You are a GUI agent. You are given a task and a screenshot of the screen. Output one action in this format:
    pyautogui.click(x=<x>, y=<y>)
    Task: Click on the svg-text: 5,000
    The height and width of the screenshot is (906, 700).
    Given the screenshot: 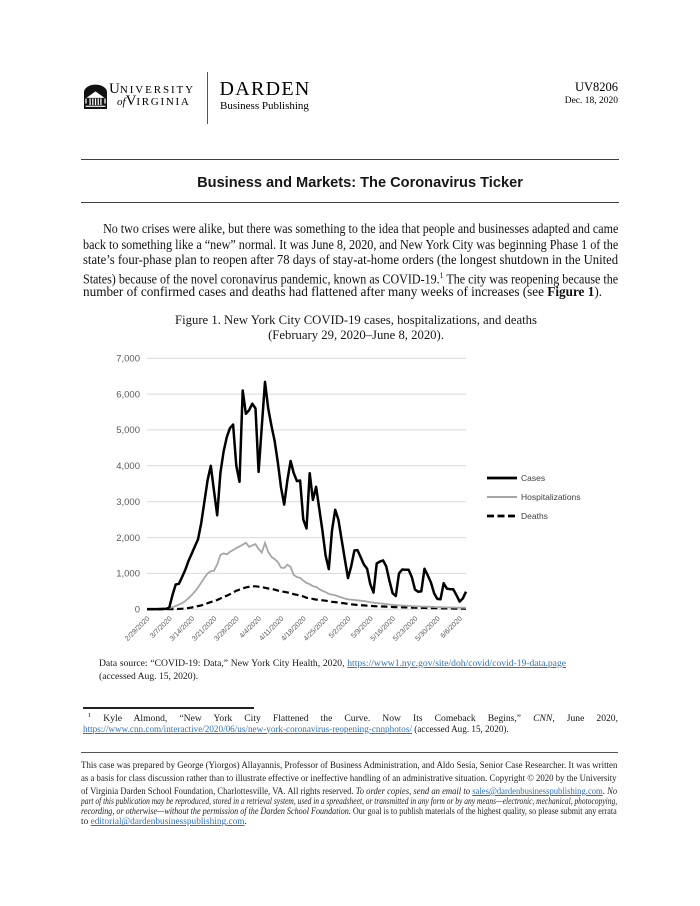 What is the action you would take?
    pyautogui.click(x=128, y=430)
    